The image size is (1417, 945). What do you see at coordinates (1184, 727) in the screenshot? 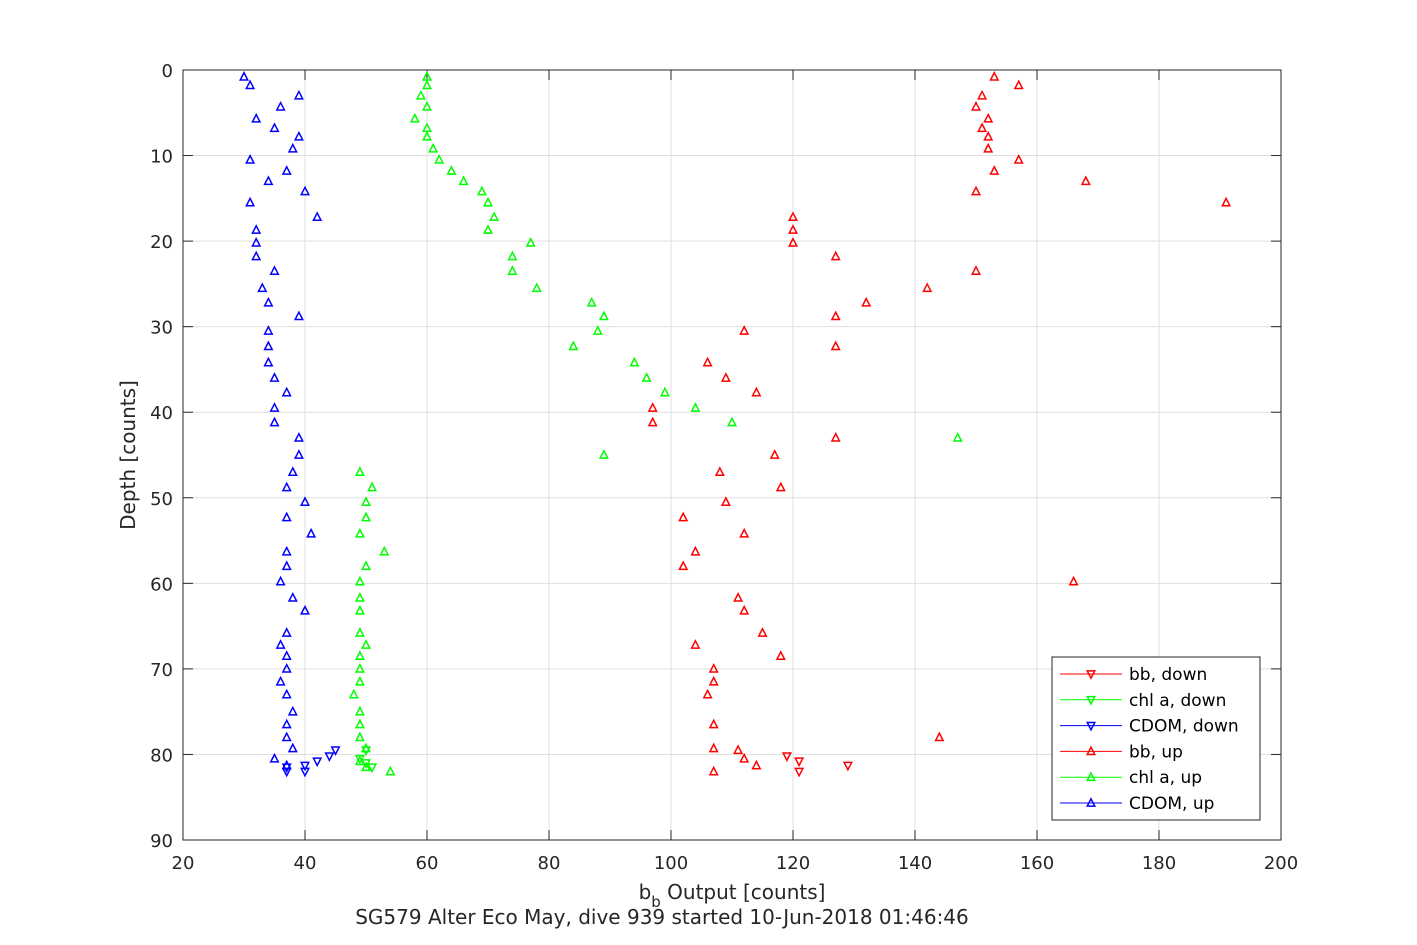
I see `legend-label-cdom-down: CDOM, down` at bounding box center [1184, 727].